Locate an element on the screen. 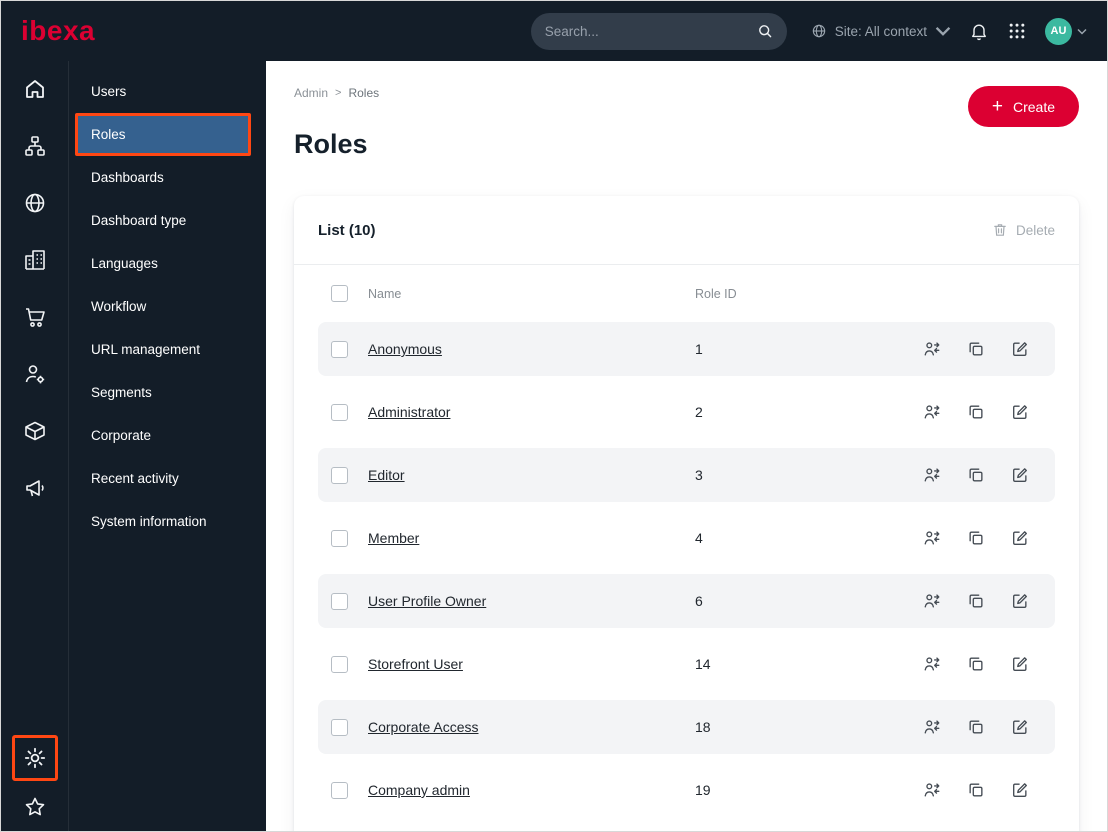  rail-button-commerce is located at coordinates (35, 317).